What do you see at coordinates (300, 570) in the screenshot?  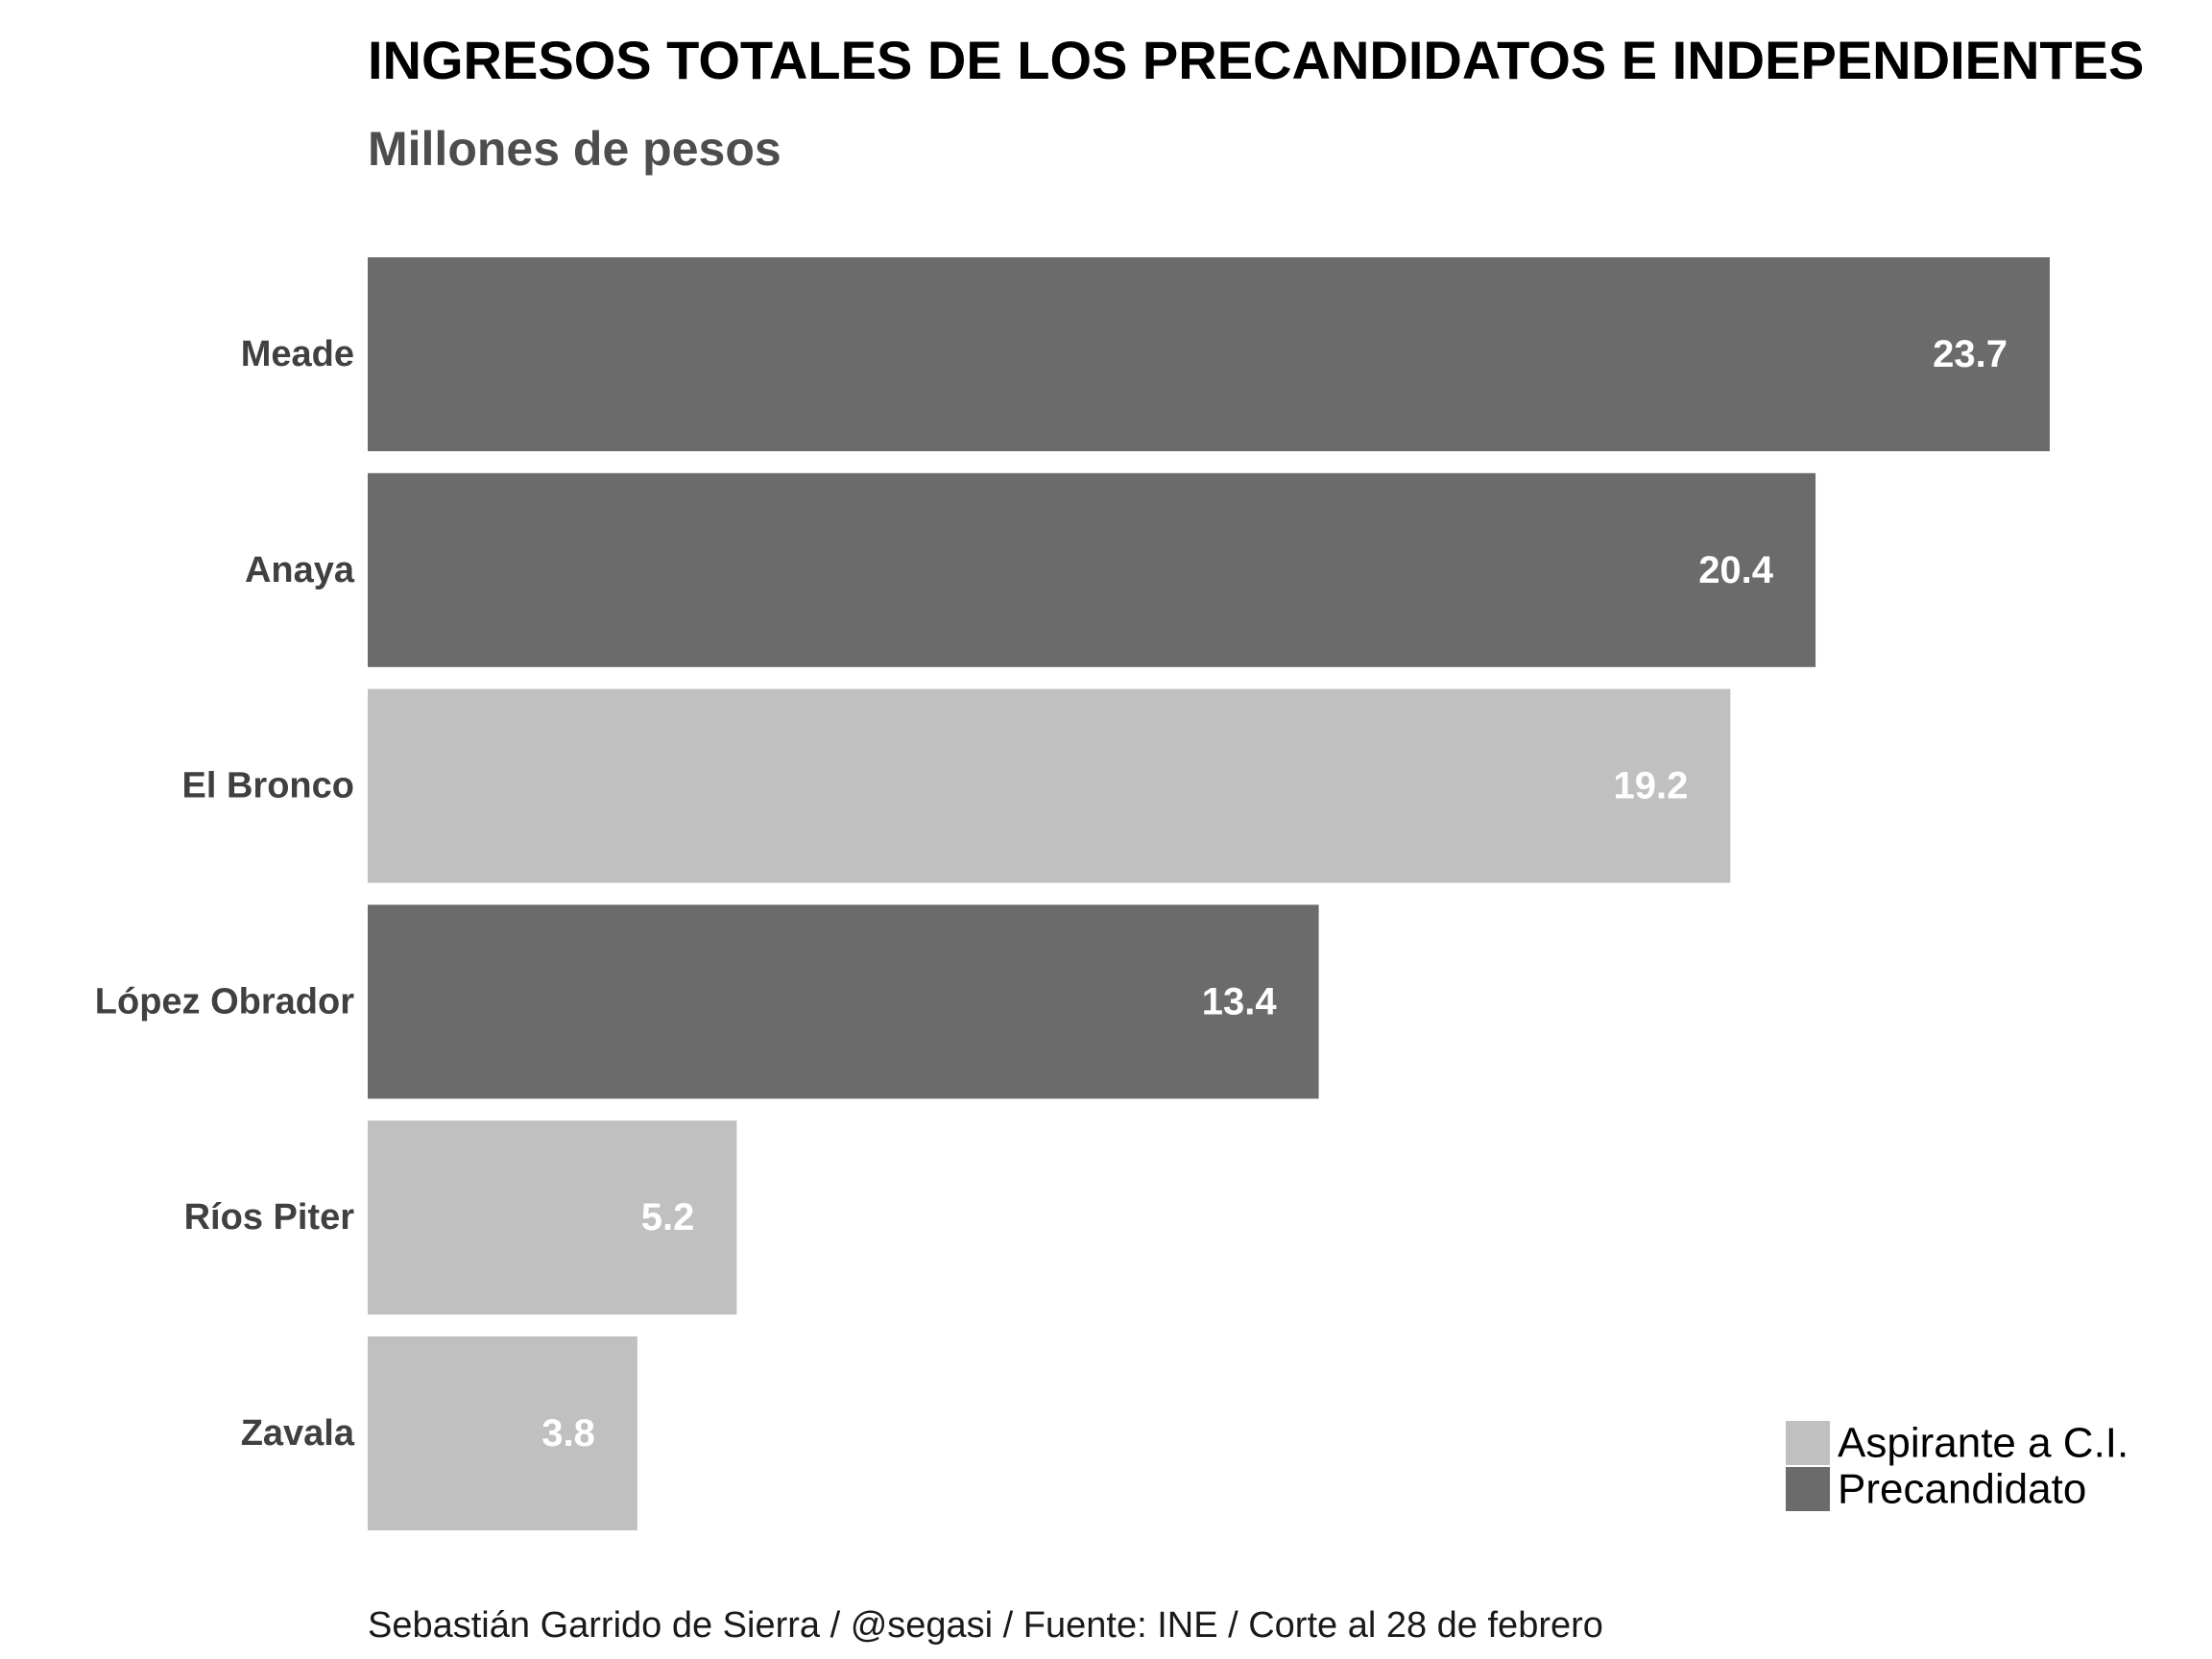 I see `category-label: Anaya` at bounding box center [300, 570].